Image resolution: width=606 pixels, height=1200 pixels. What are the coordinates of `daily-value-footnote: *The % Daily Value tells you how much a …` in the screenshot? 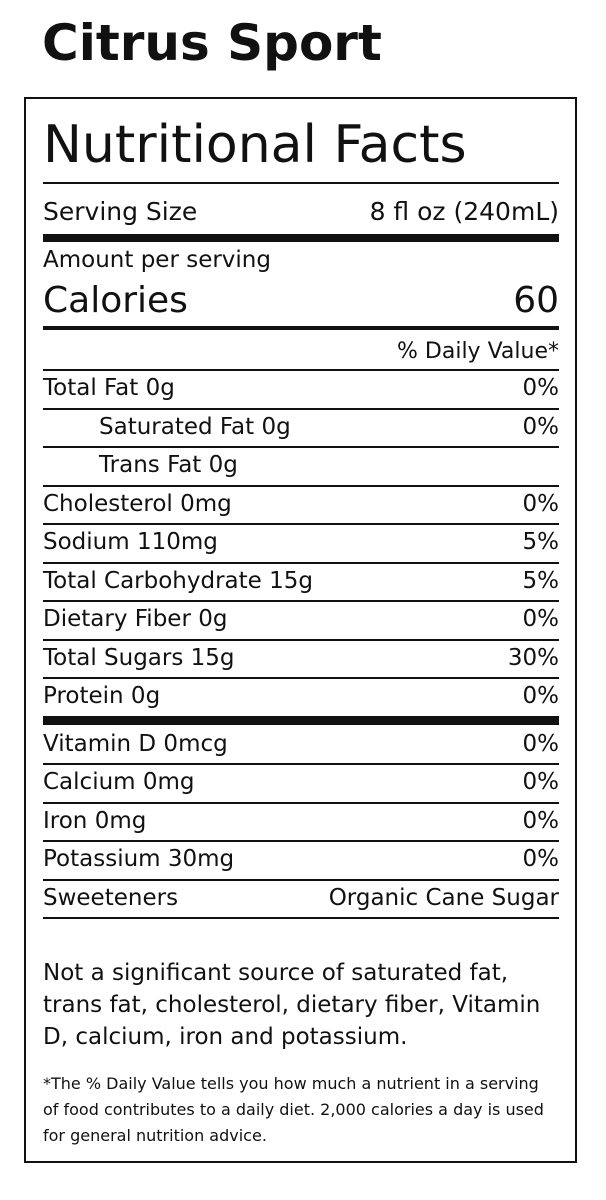 It's located at (293, 1109).